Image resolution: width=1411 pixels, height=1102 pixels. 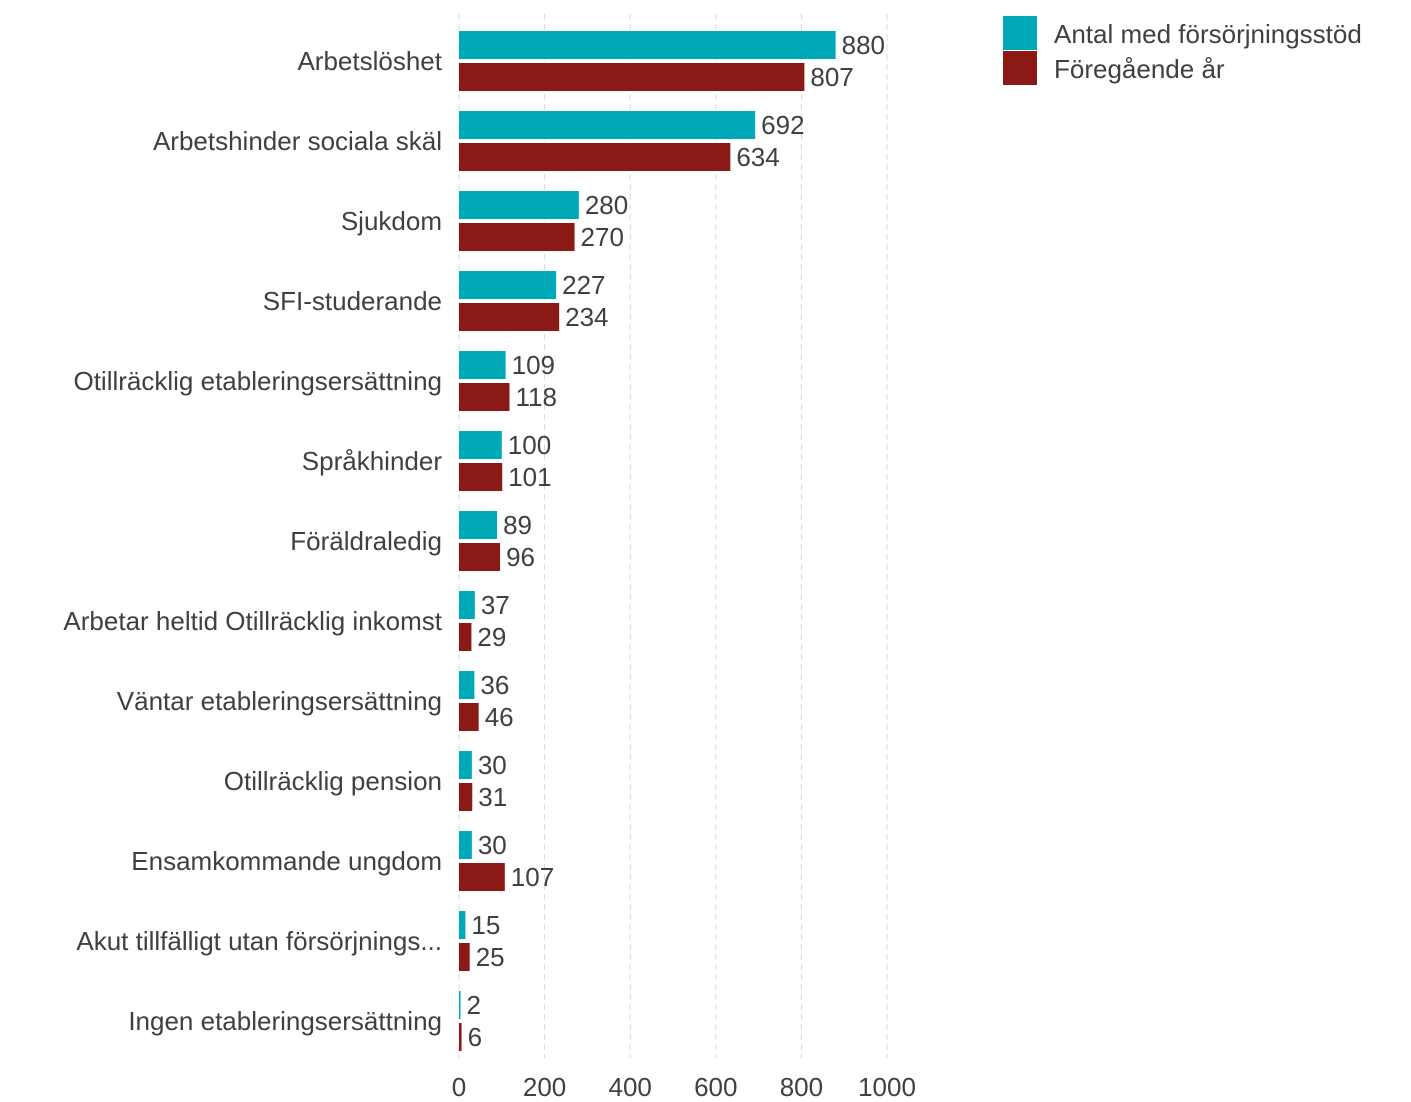 What do you see at coordinates (831, 77) in the screenshot?
I see `data-label: 807` at bounding box center [831, 77].